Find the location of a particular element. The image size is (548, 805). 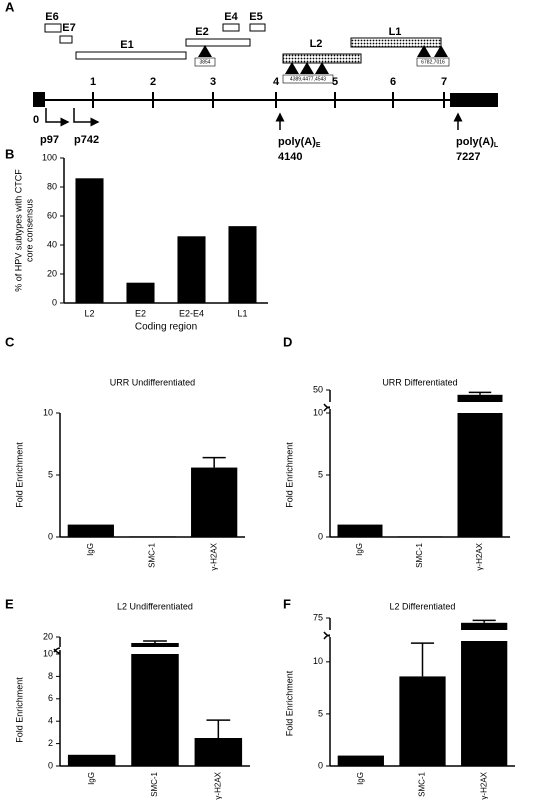

chart-title: L2 Differentiated is located at coordinates (423, 606).